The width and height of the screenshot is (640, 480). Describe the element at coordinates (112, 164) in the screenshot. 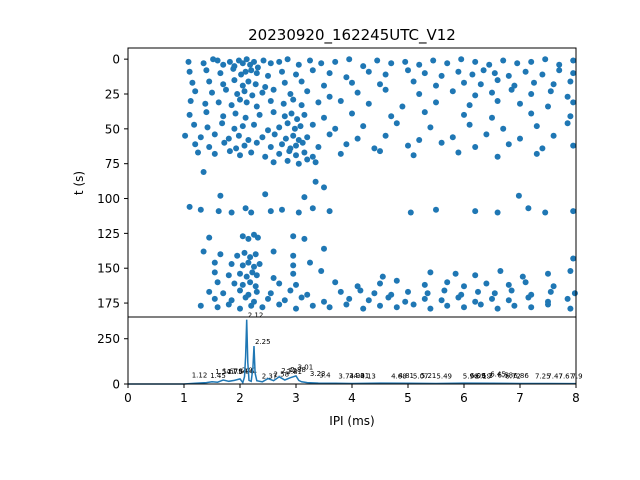

I see `raster-y-tick-label: 75` at that location.